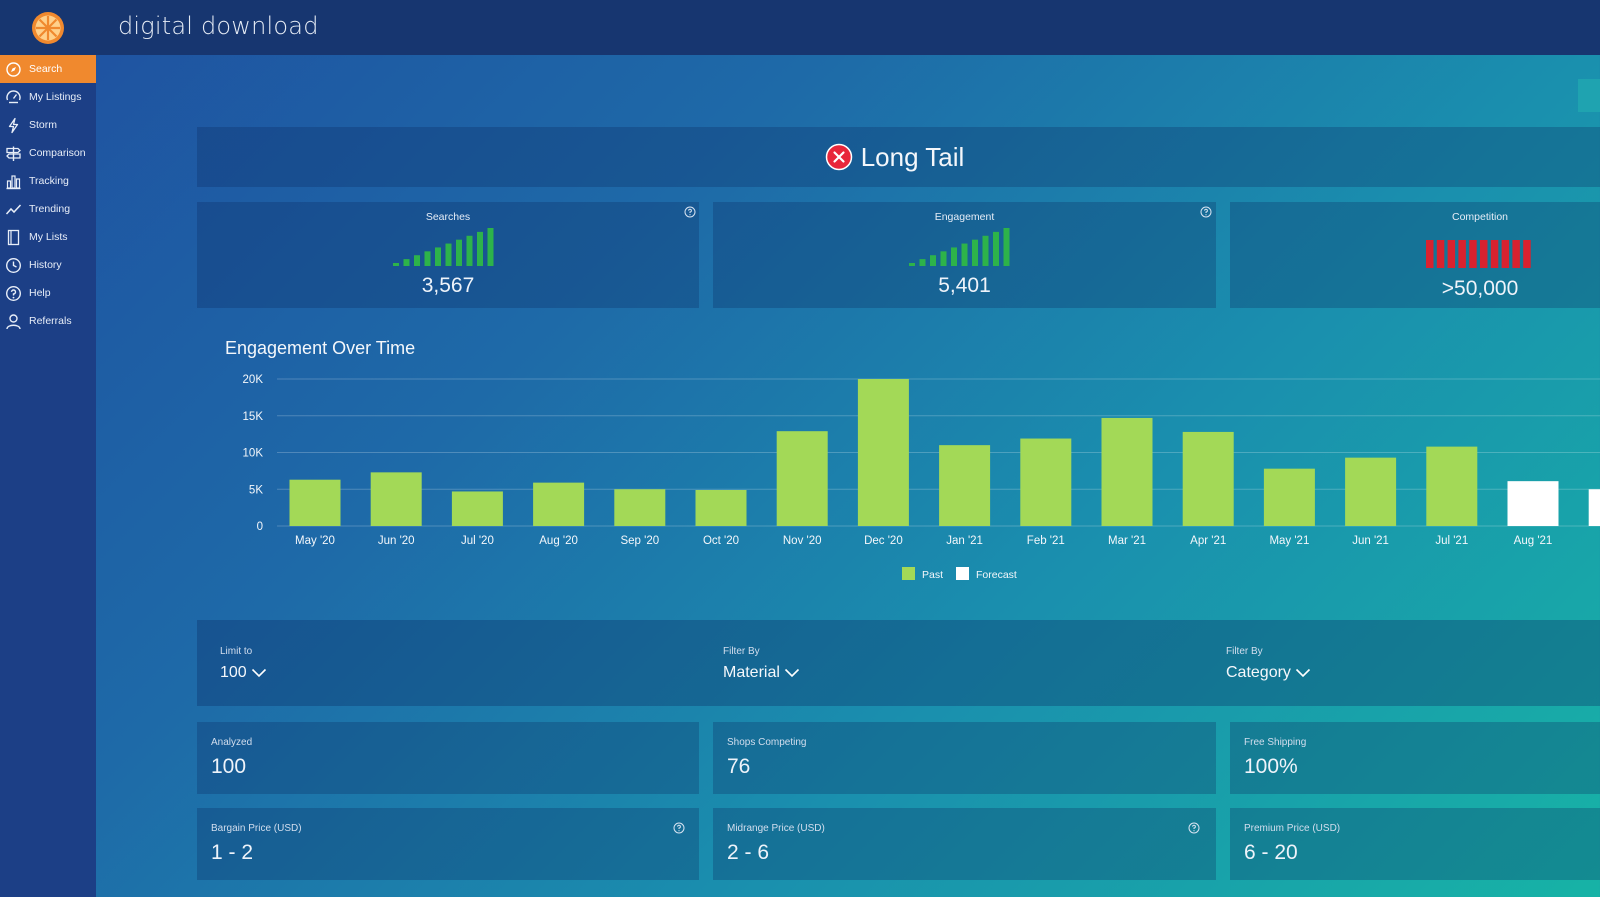 The width and height of the screenshot is (1600, 897). I want to click on sidebar-item-trending: Trending, so click(48, 209).